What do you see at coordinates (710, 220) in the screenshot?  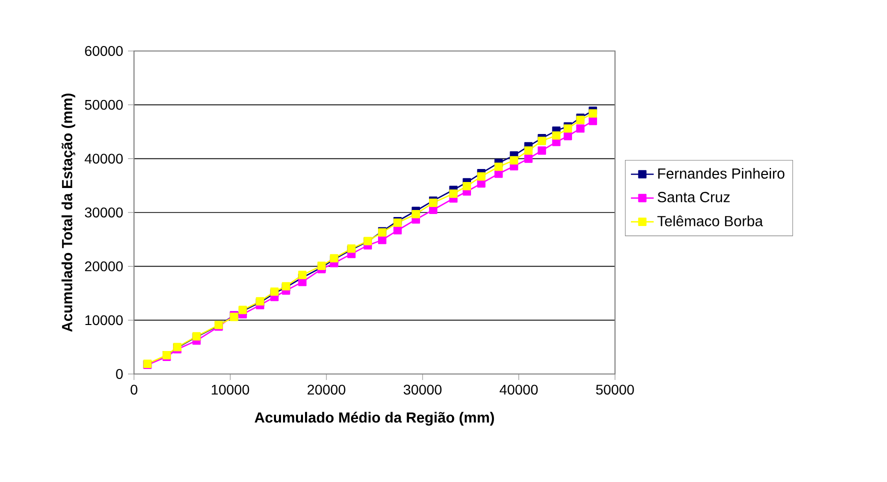 I see `legend-label: Telêmaco Borba` at bounding box center [710, 220].